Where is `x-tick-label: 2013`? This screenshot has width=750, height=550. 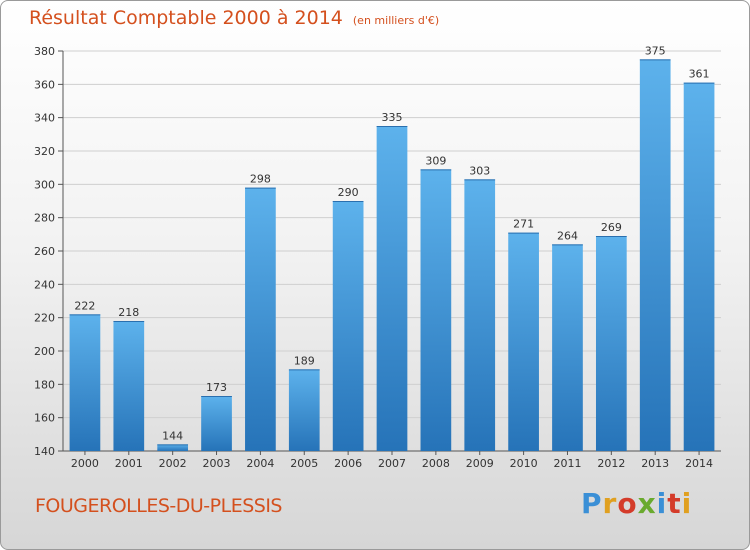
x-tick-label: 2013 is located at coordinates (655, 463).